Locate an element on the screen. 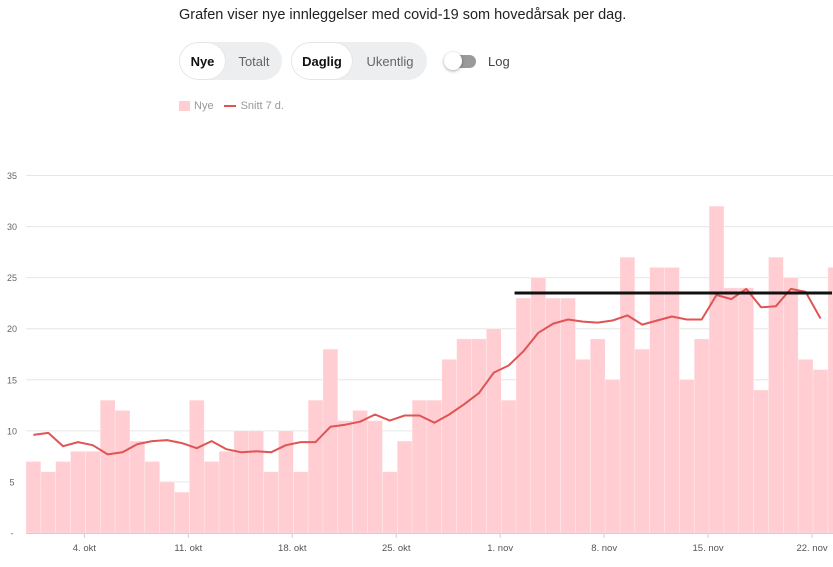 Image resolution: width=833 pixels, height=567 pixels. y-tick-label: 5 is located at coordinates (11, 482).